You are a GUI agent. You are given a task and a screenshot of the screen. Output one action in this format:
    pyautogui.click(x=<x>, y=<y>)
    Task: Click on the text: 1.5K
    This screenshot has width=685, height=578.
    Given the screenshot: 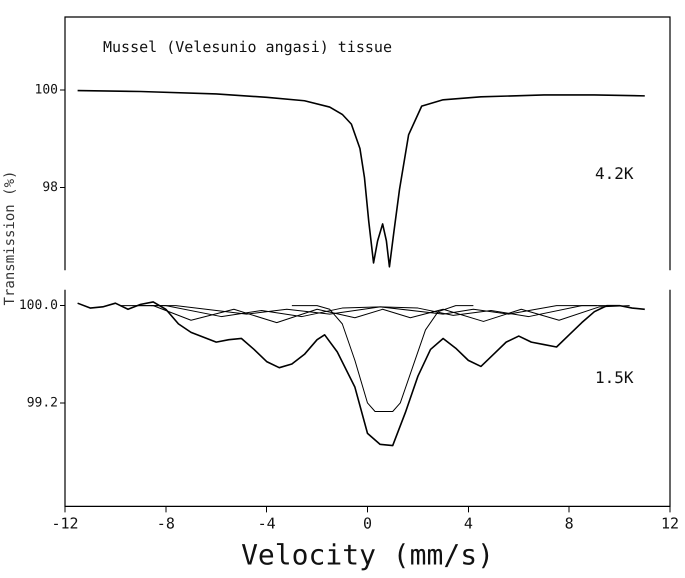 What is the action you would take?
    pyautogui.click(x=614, y=377)
    